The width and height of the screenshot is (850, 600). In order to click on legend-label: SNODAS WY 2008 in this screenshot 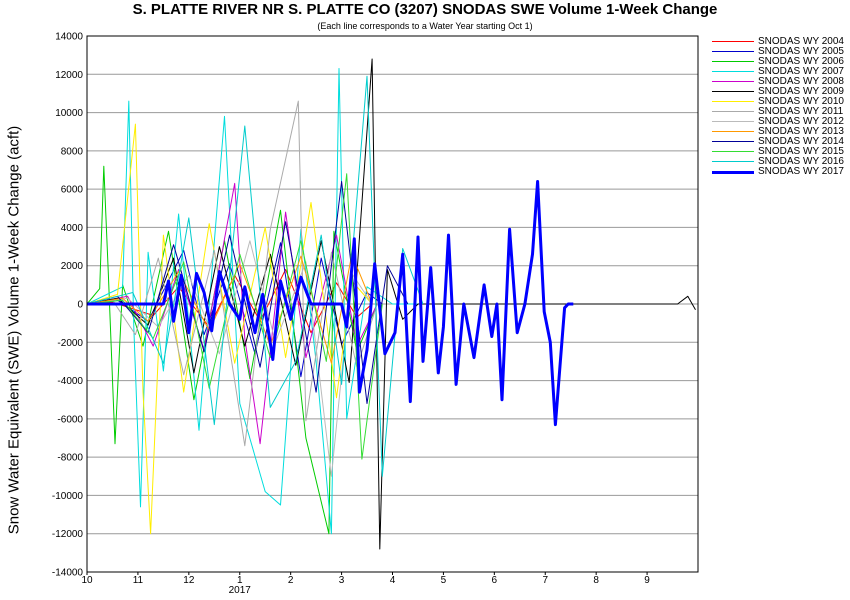, I will do `click(801, 81)`.